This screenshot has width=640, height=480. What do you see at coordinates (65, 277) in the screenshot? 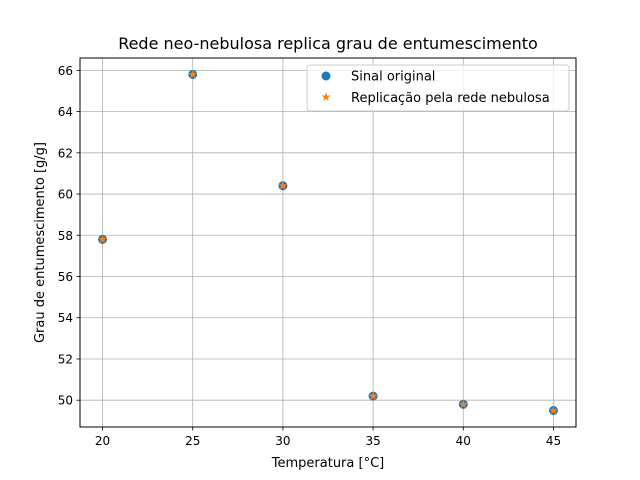
I see `y-tick-label: 56` at bounding box center [65, 277].